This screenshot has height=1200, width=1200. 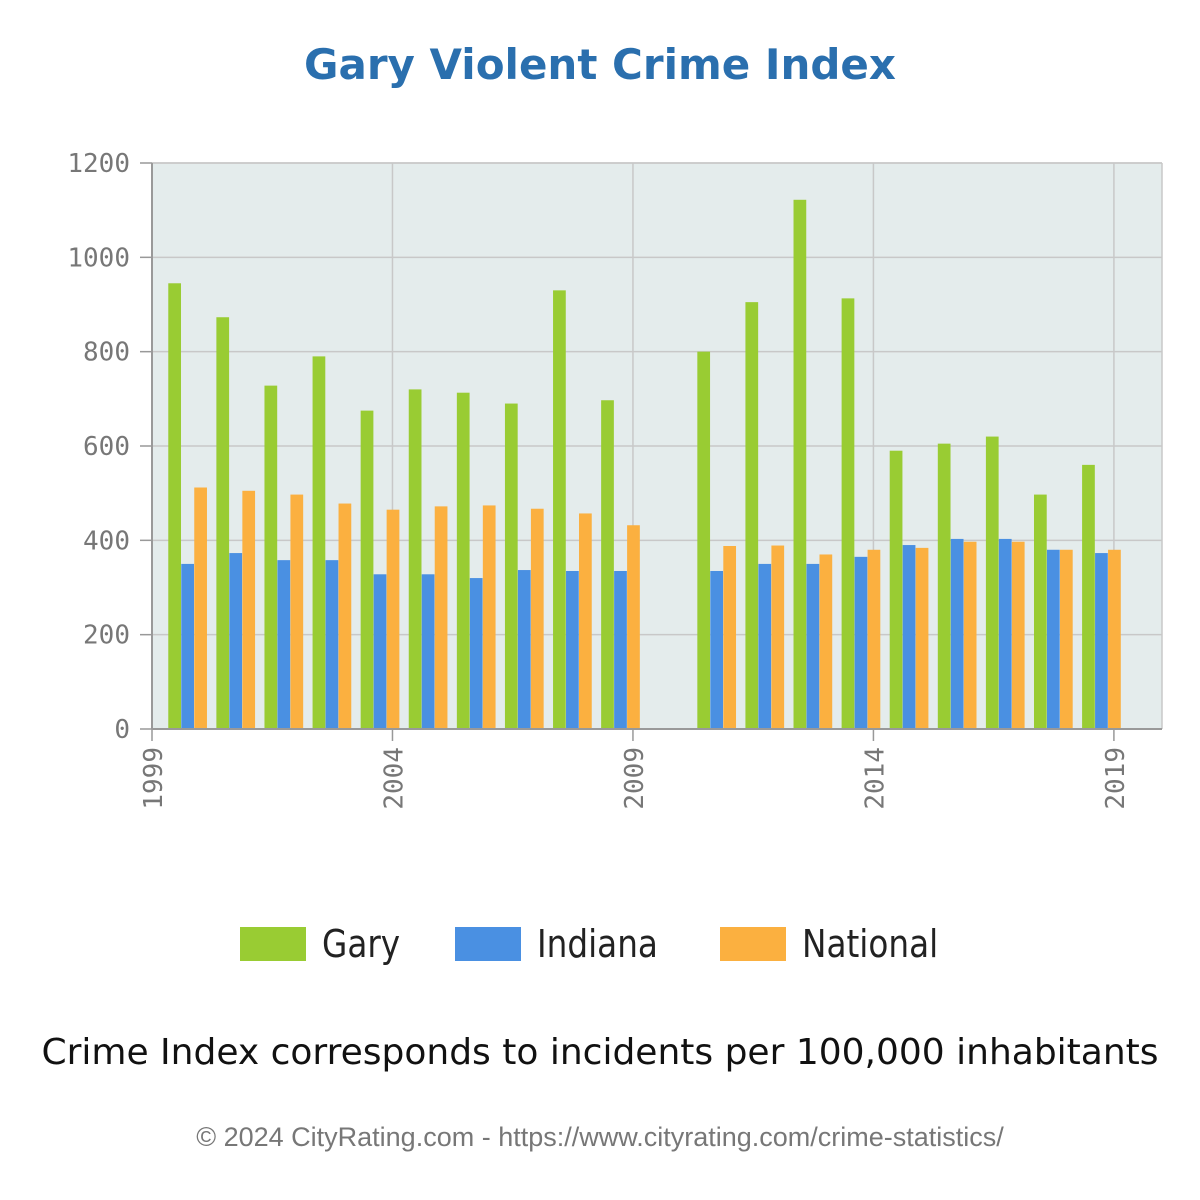 I want to click on y-tick-label: 400, so click(x=106, y=541).